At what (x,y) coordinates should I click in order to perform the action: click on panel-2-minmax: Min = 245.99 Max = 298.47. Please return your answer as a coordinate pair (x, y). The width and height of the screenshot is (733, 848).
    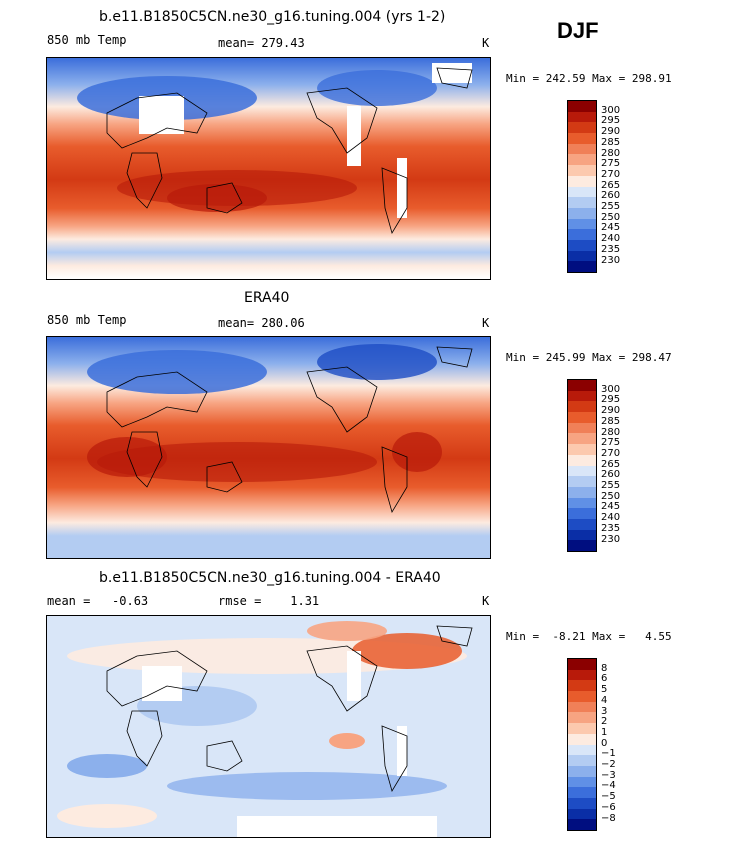
    Looking at the image, I should click on (589, 357).